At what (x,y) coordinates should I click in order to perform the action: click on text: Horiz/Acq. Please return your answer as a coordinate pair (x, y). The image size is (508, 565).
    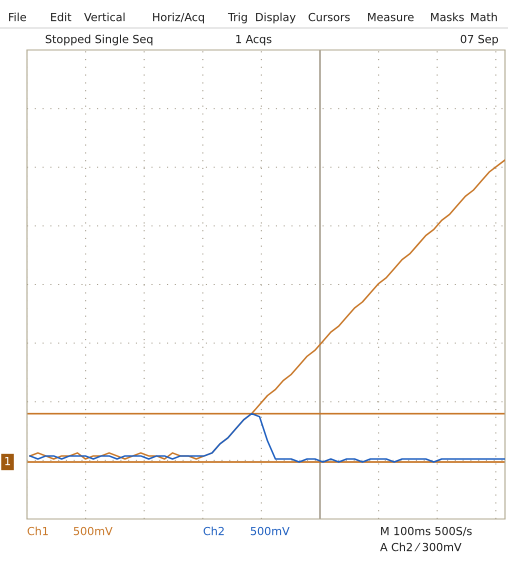
    Looking at the image, I should click on (178, 18).